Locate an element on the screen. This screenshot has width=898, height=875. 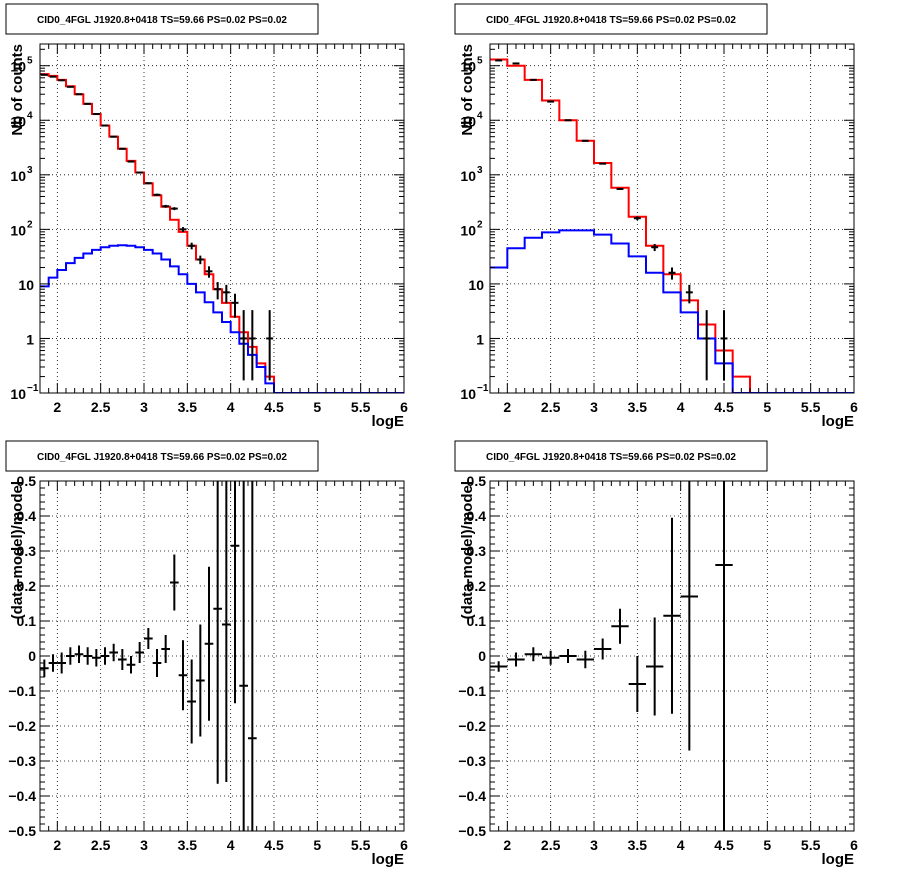
y-tick-label: −0.2 is located at coordinates (472, 726).